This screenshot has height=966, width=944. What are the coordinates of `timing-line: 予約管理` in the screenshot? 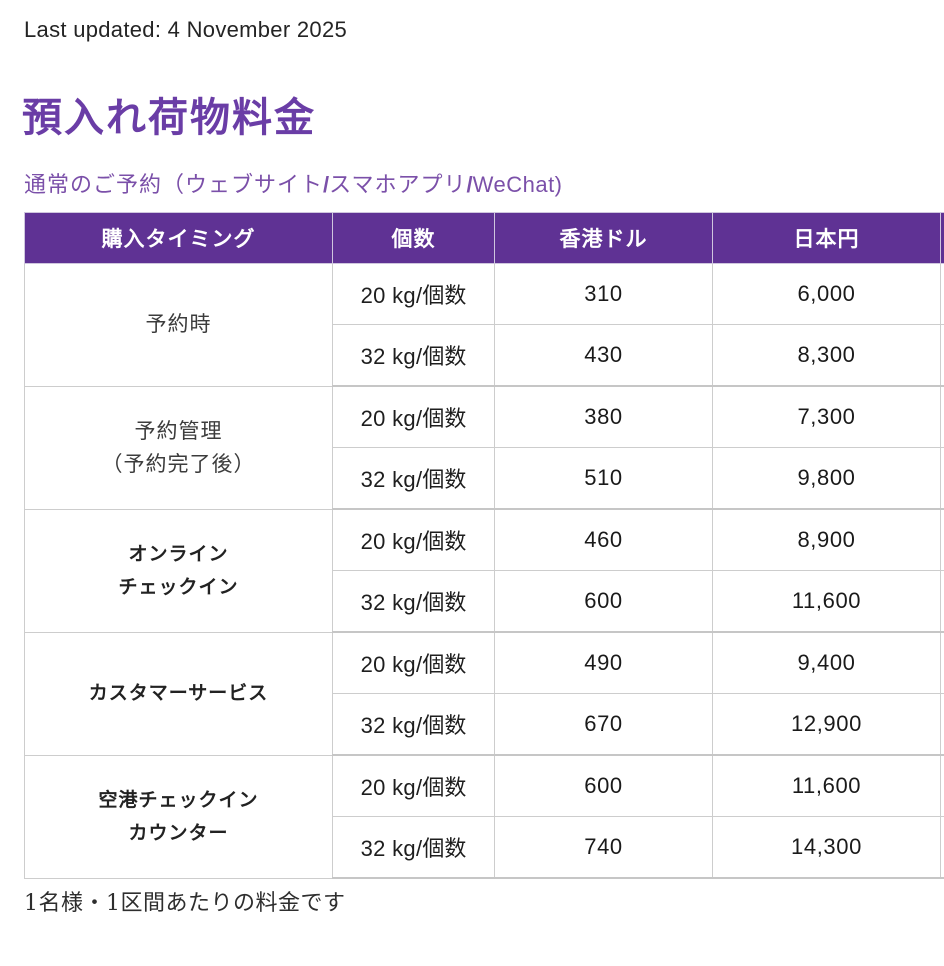 It's located at (178, 430).